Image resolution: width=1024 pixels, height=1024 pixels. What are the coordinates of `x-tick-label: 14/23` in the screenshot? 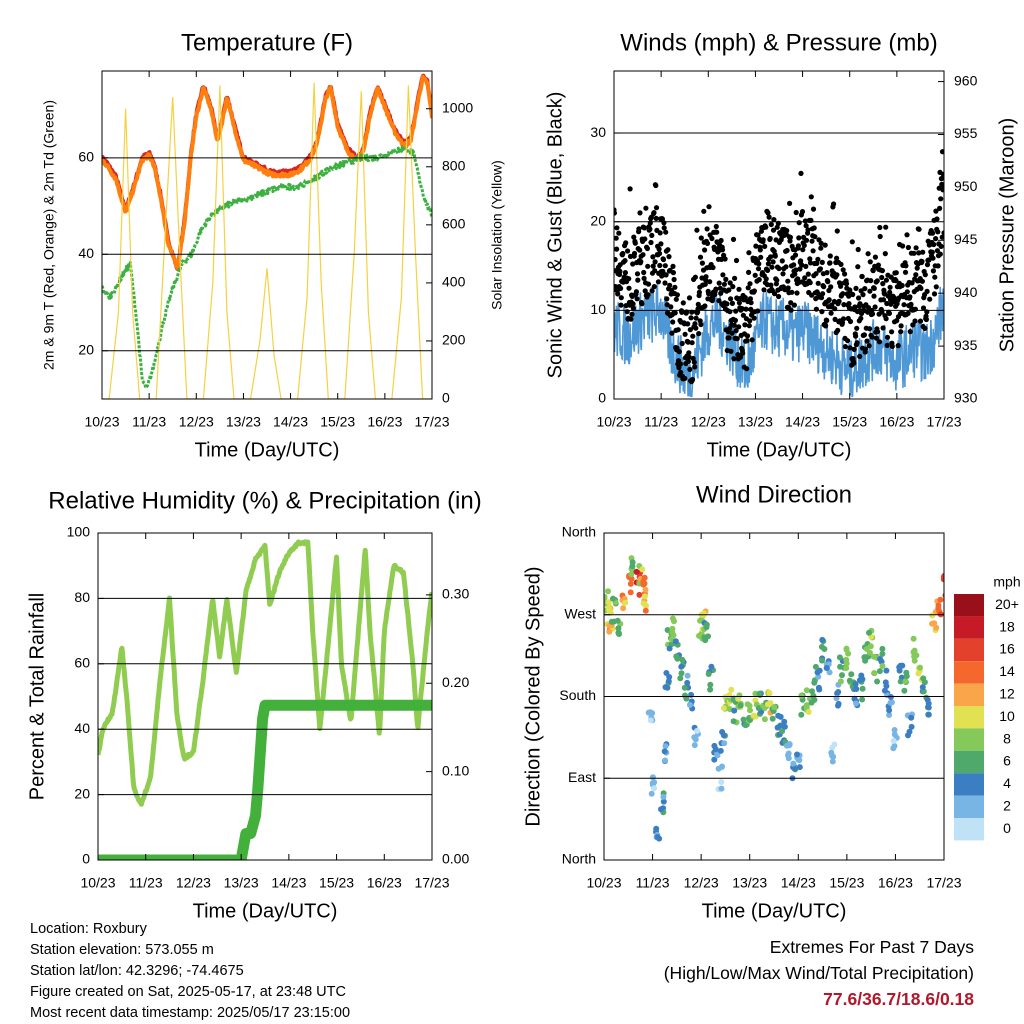 It's located at (798, 883).